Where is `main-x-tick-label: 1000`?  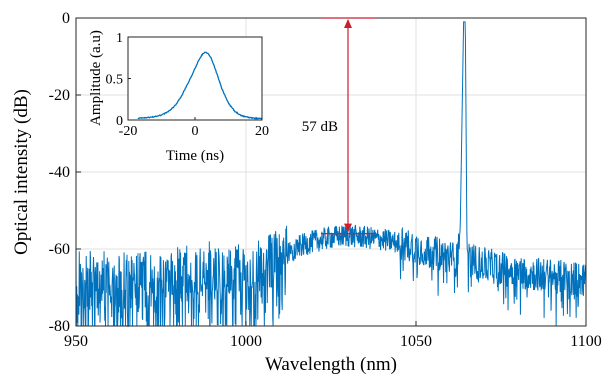 main-x-tick-label: 1000 is located at coordinates (246, 341).